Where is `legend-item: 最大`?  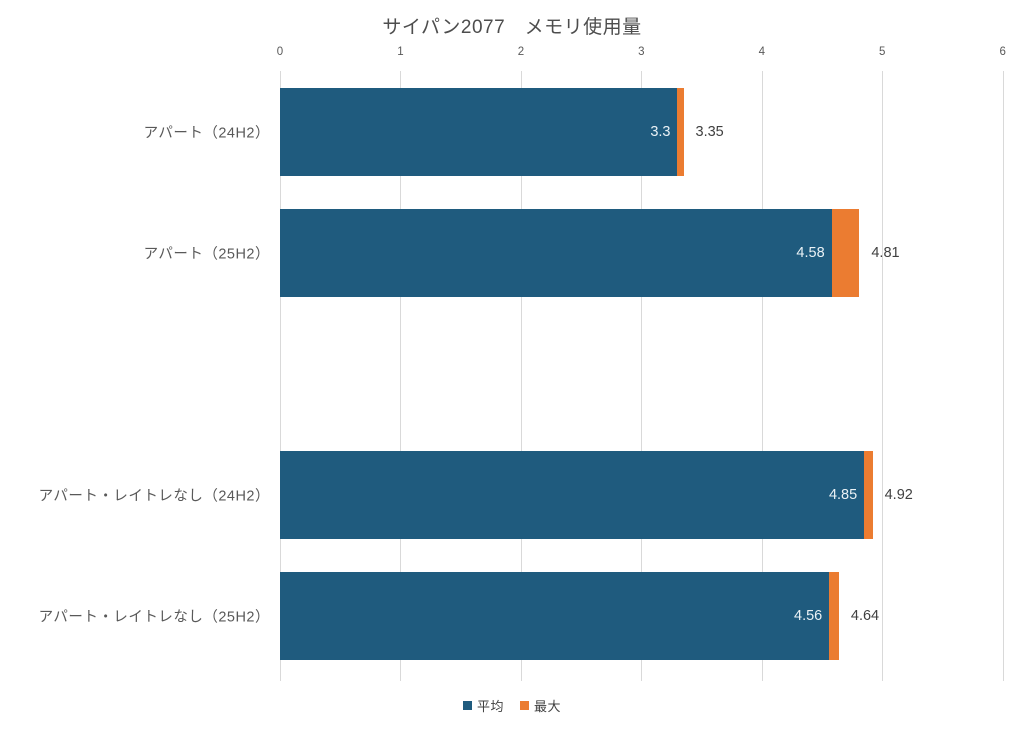 legend-item: 最大 is located at coordinates (540, 705).